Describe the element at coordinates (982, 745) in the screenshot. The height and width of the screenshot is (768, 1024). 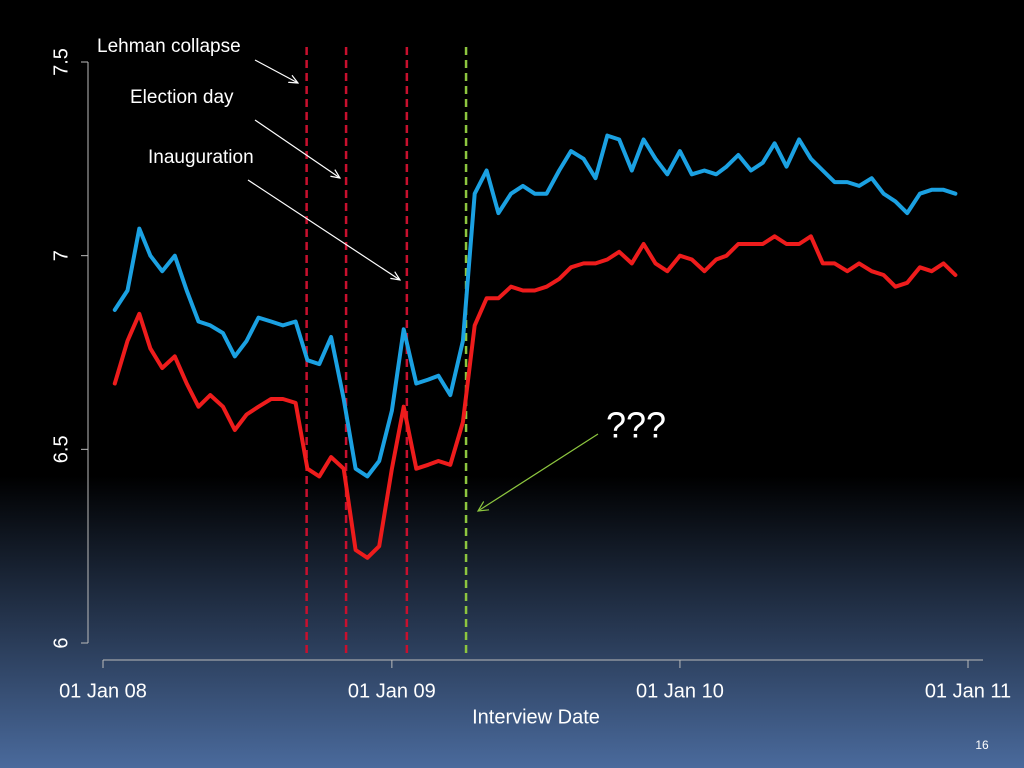
I see `slide-number: 16` at that location.